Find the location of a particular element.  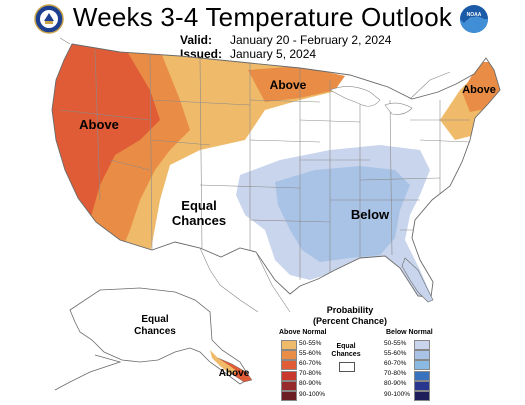

map-label-north: Above is located at coordinates (288, 85).